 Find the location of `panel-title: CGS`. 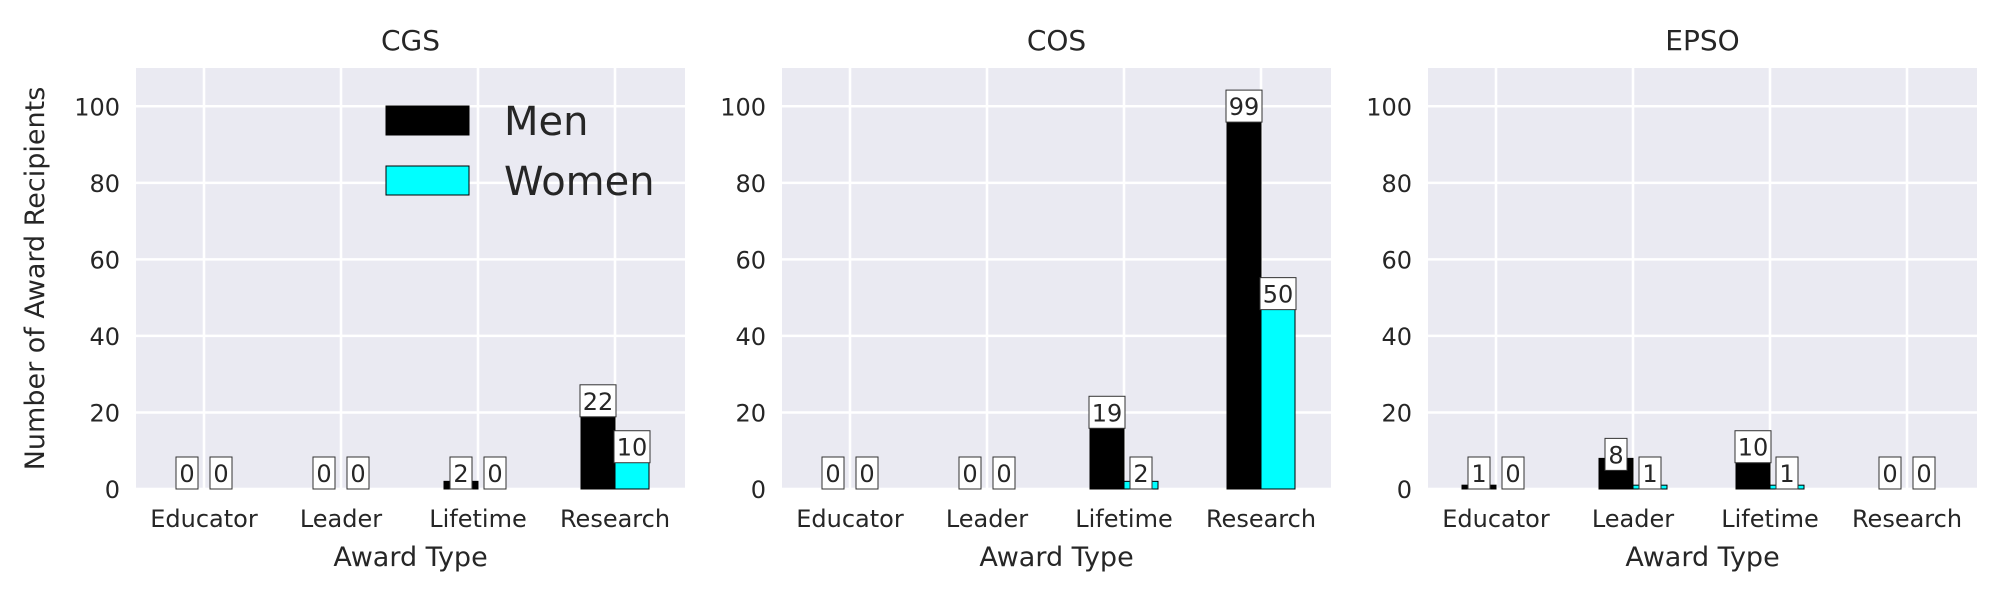

panel-title: CGS is located at coordinates (410, 40).